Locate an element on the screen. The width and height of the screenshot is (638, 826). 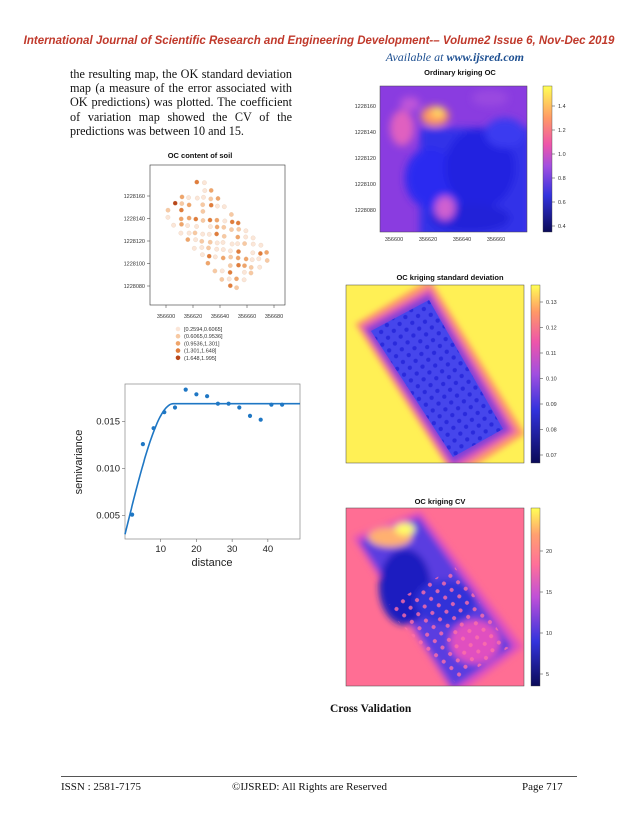
soil-map-title: OC content of soil is located at coordinates (200, 155).